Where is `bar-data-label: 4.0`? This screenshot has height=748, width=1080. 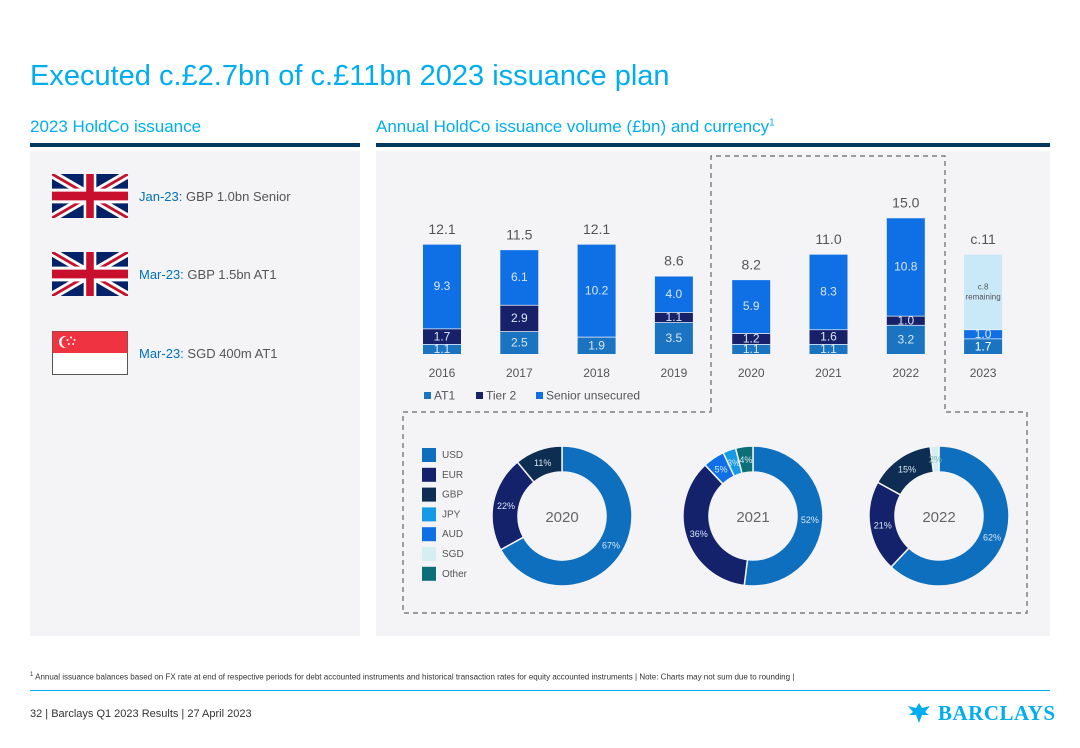
bar-data-label: 4.0 is located at coordinates (674, 294).